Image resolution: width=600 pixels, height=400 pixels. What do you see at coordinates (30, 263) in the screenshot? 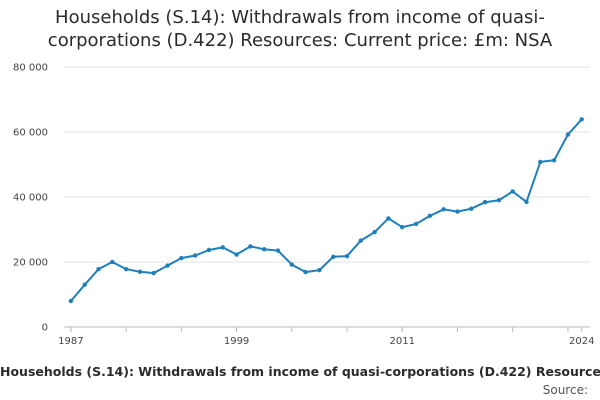
I see `y-tick-label: 20 000` at bounding box center [30, 263].